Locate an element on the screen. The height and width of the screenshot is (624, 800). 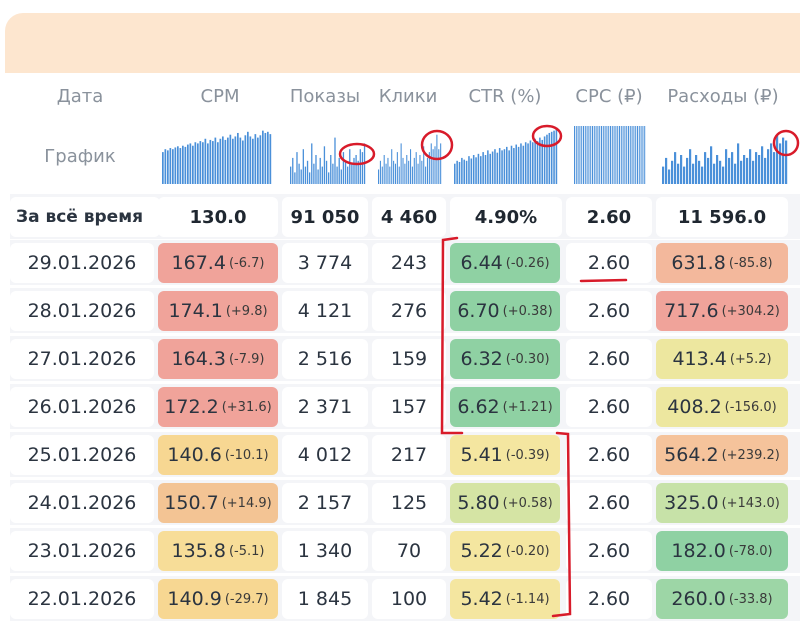
cpm-delta: (-5.1) is located at coordinates (246, 551).